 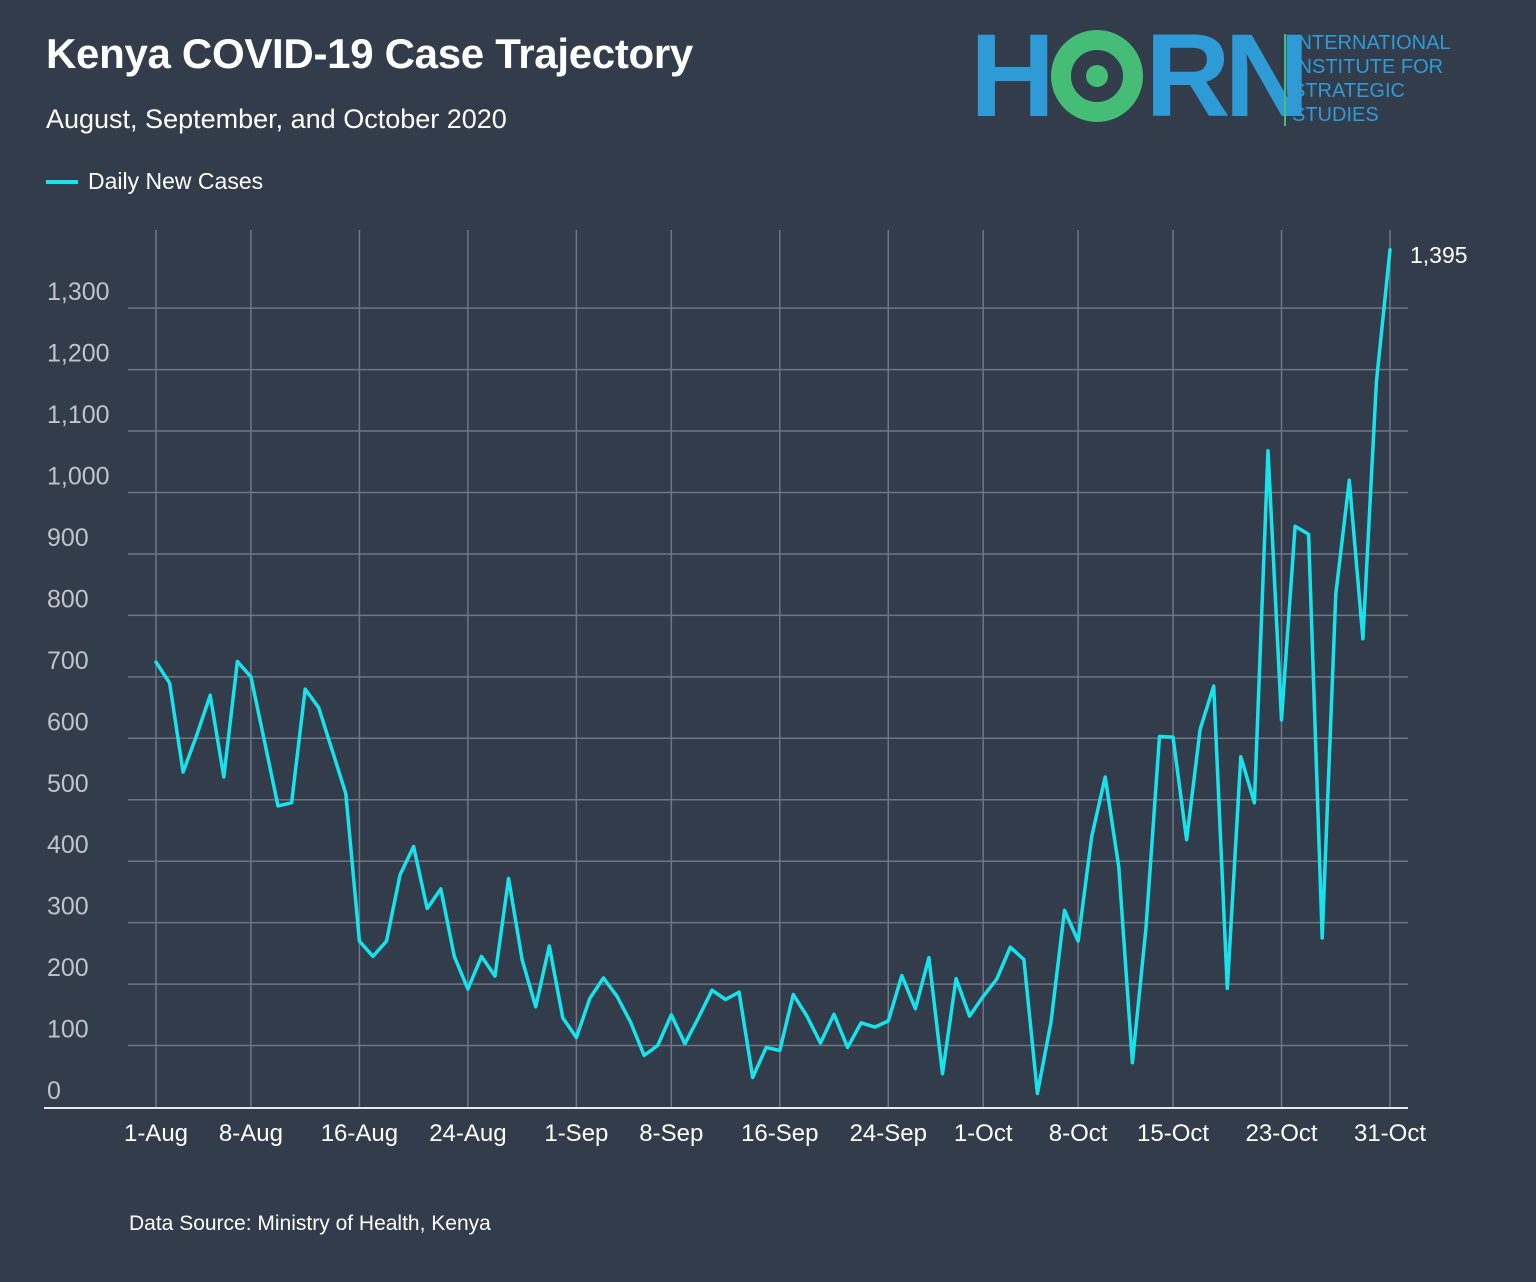 I want to click on x-tick-label: 31-Oct, so click(x=1390, y=1133).